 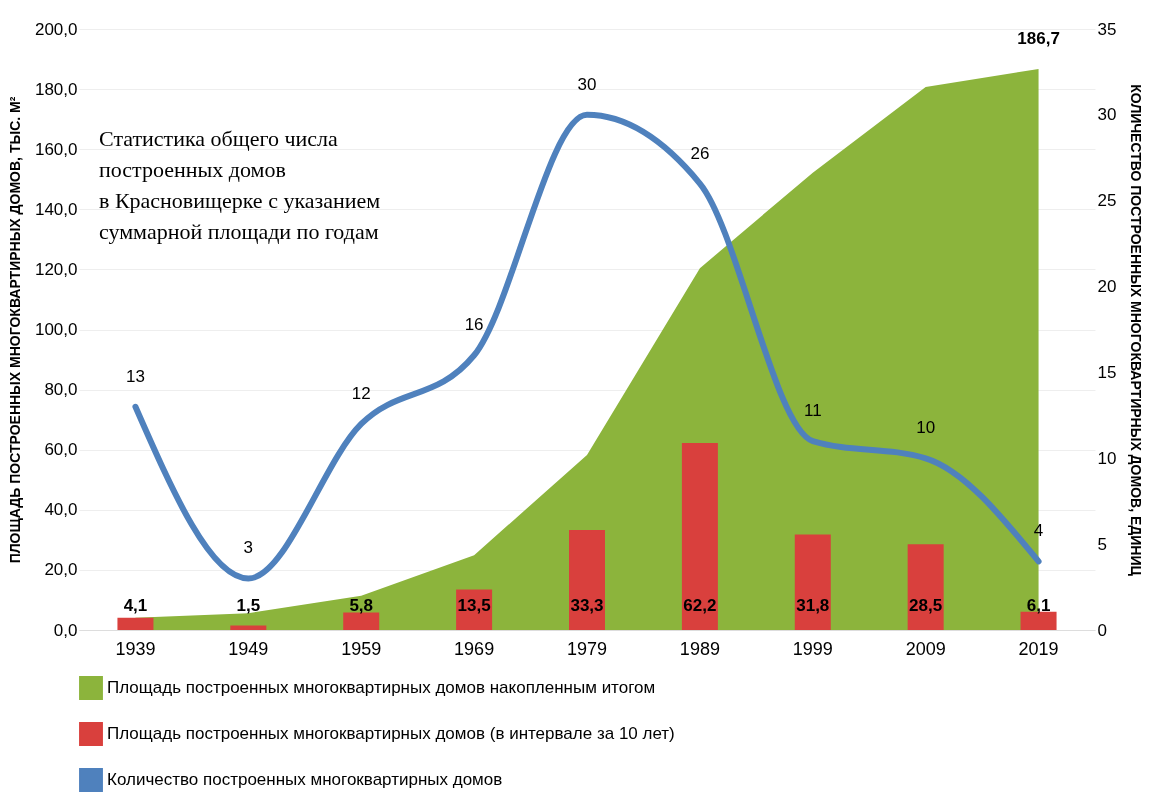 What do you see at coordinates (248, 605) in the screenshot?
I see `data-label: 1,5` at bounding box center [248, 605].